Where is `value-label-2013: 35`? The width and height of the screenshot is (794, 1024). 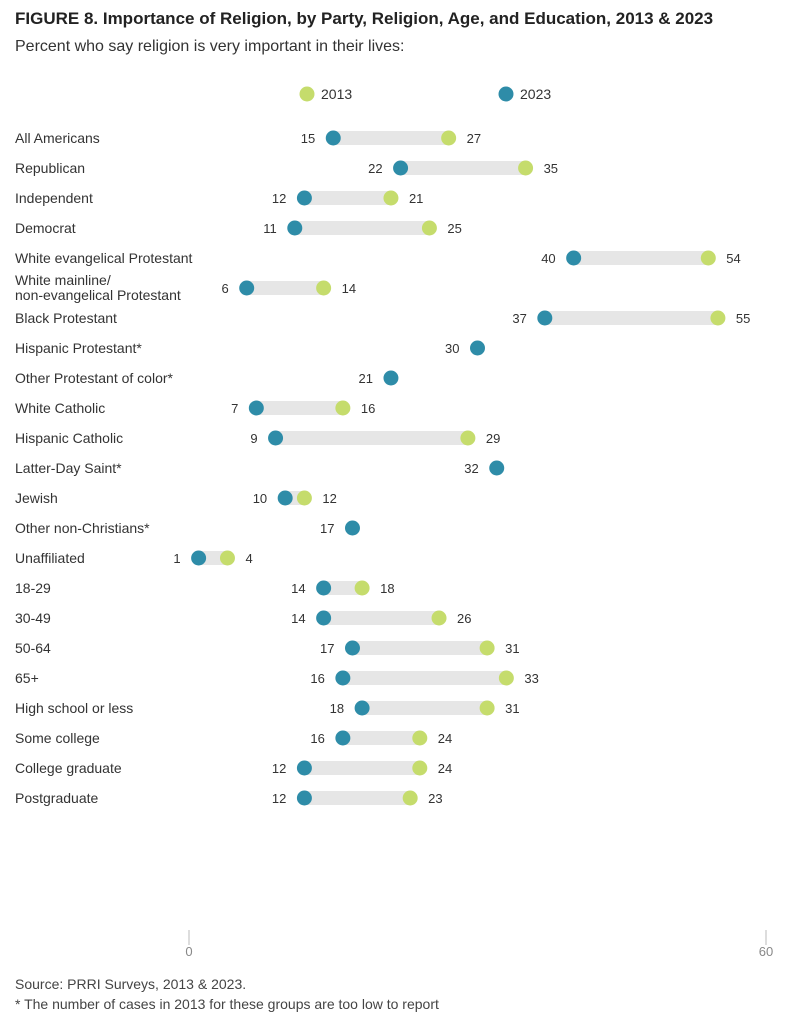 value-label-2013: 35 is located at coordinates (551, 168).